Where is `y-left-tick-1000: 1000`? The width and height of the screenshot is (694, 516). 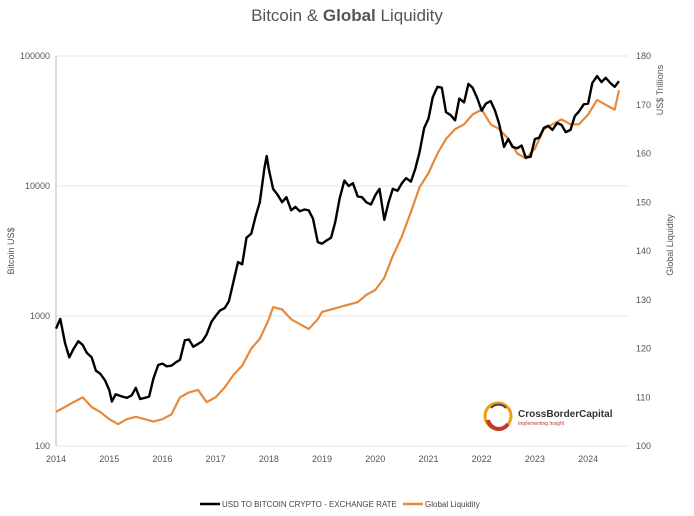
y-left-tick-1000: 1000 is located at coordinates (40, 316).